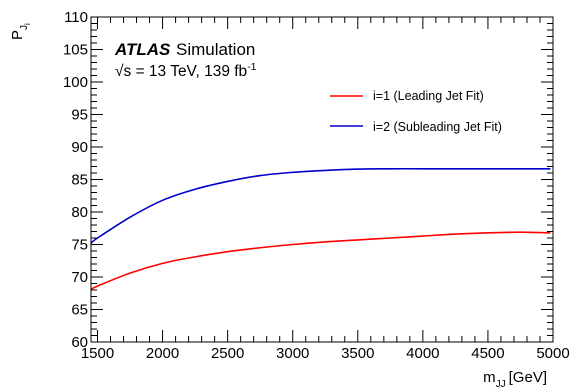 The width and height of the screenshot is (573, 391). I want to click on atlas-label: ATLAS, so click(142, 49).